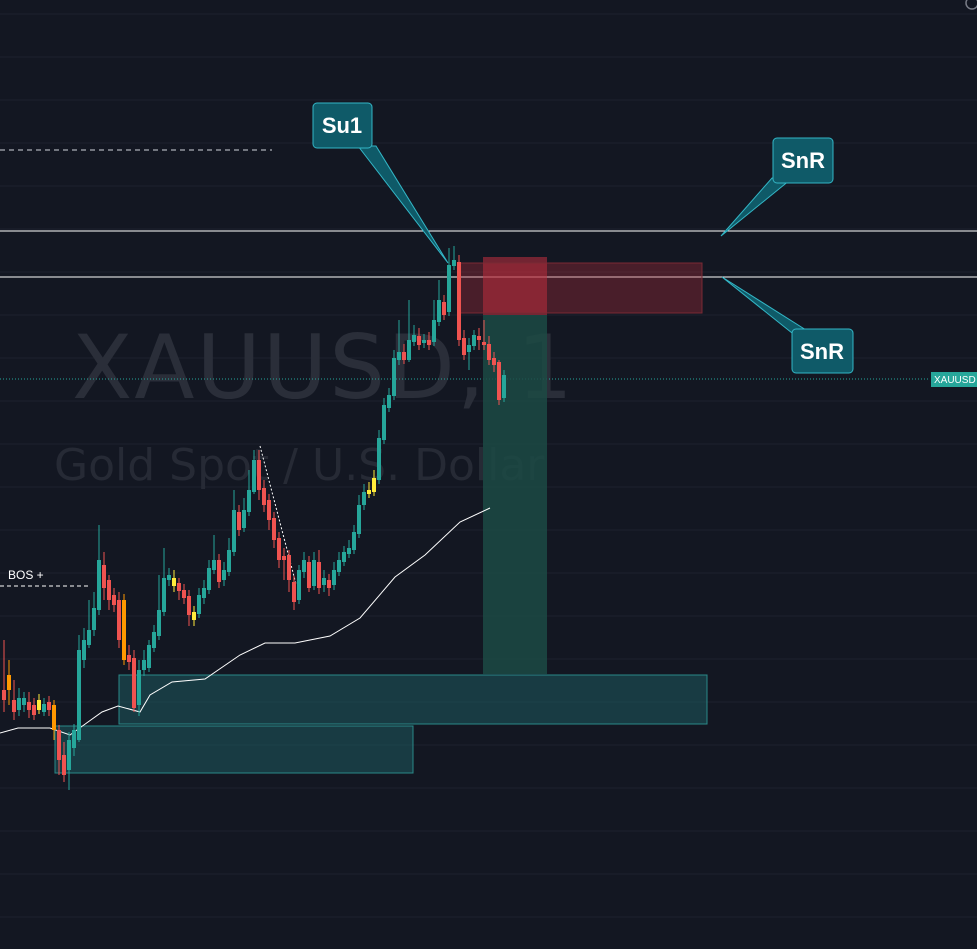  I want to click on su1-callout: Su1, so click(380, 183).